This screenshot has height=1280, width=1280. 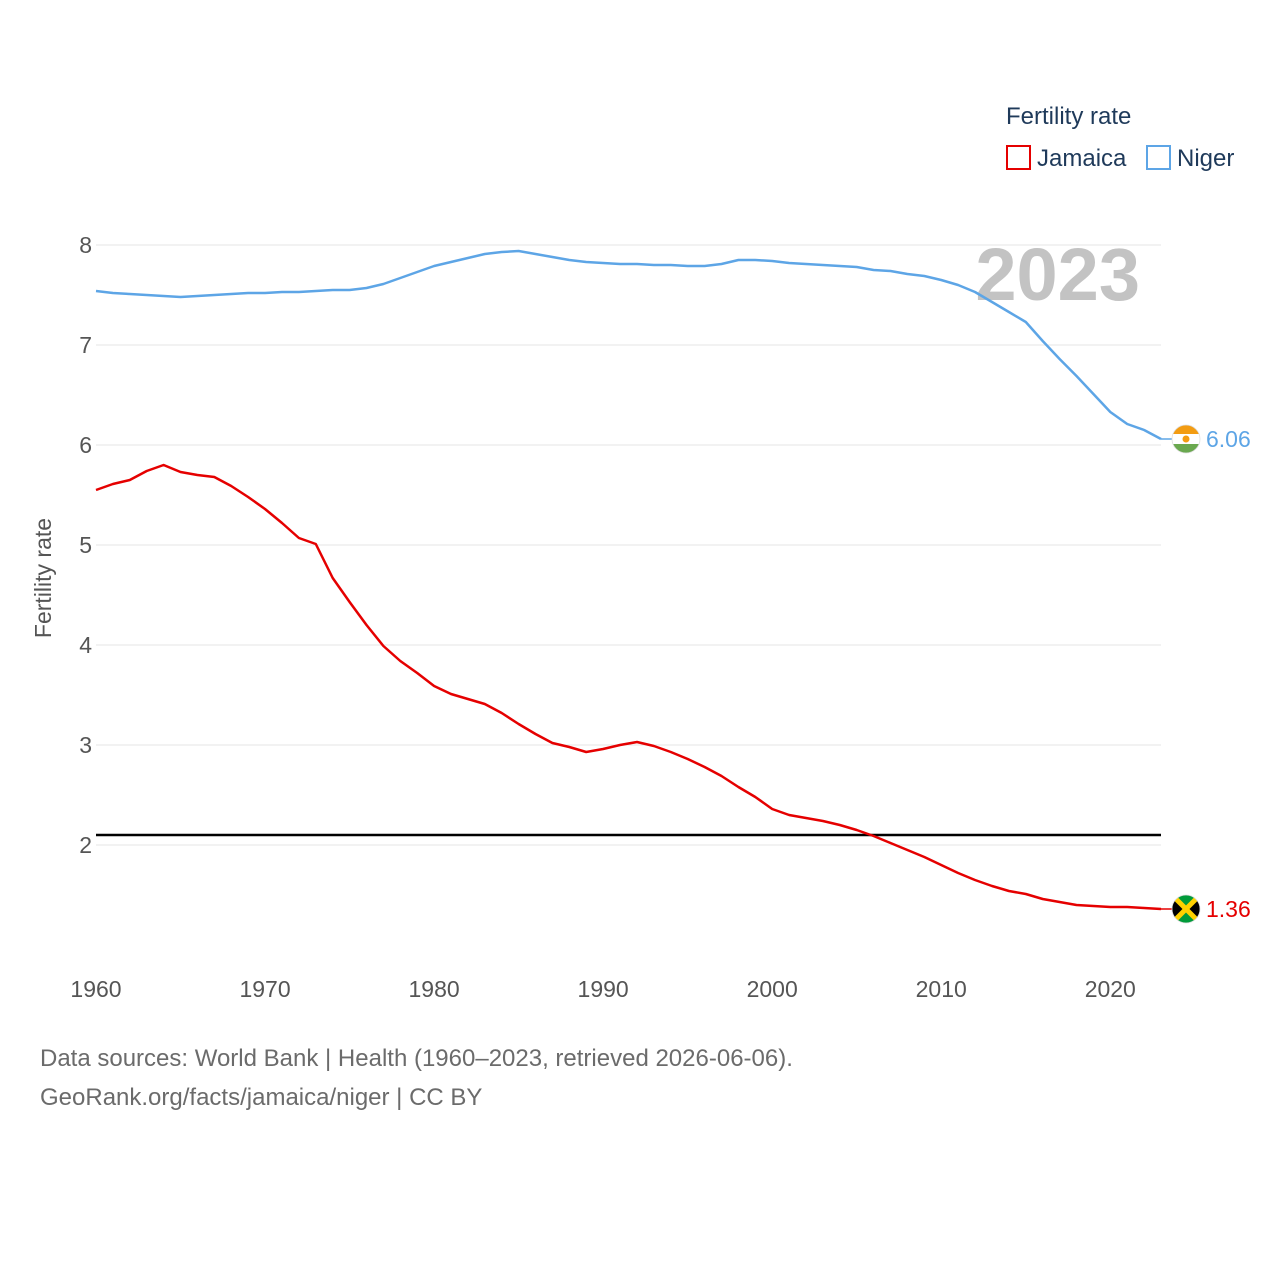 What do you see at coordinates (1018, 157) in the screenshot?
I see `legend-swatch-jamaica` at bounding box center [1018, 157].